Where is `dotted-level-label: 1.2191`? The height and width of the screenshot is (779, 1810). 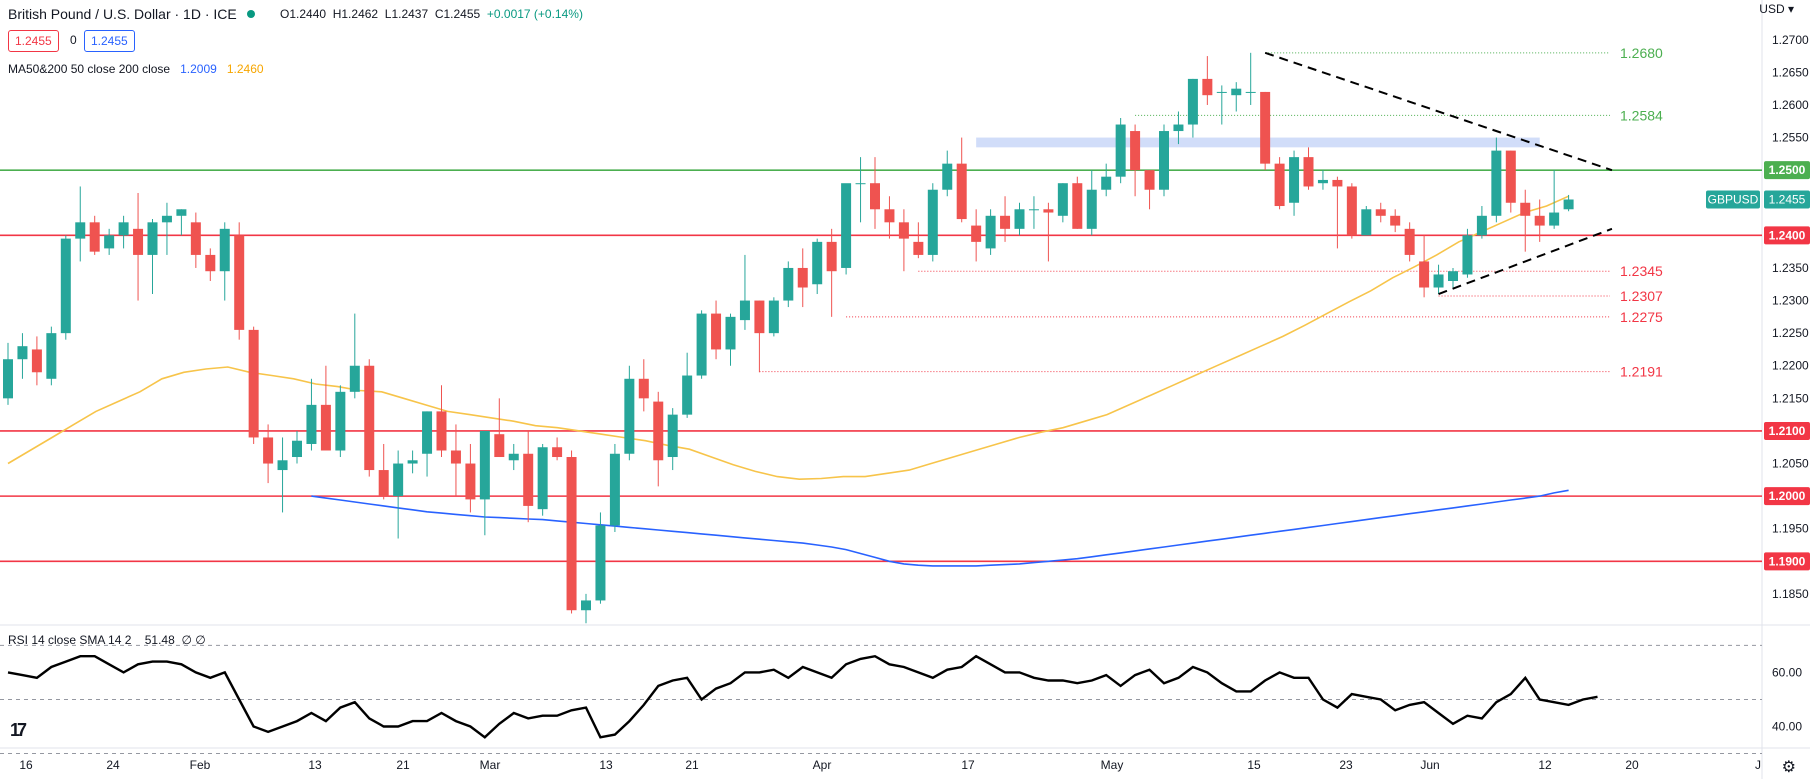
dotted-level-label: 1.2191 is located at coordinates (1641, 372).